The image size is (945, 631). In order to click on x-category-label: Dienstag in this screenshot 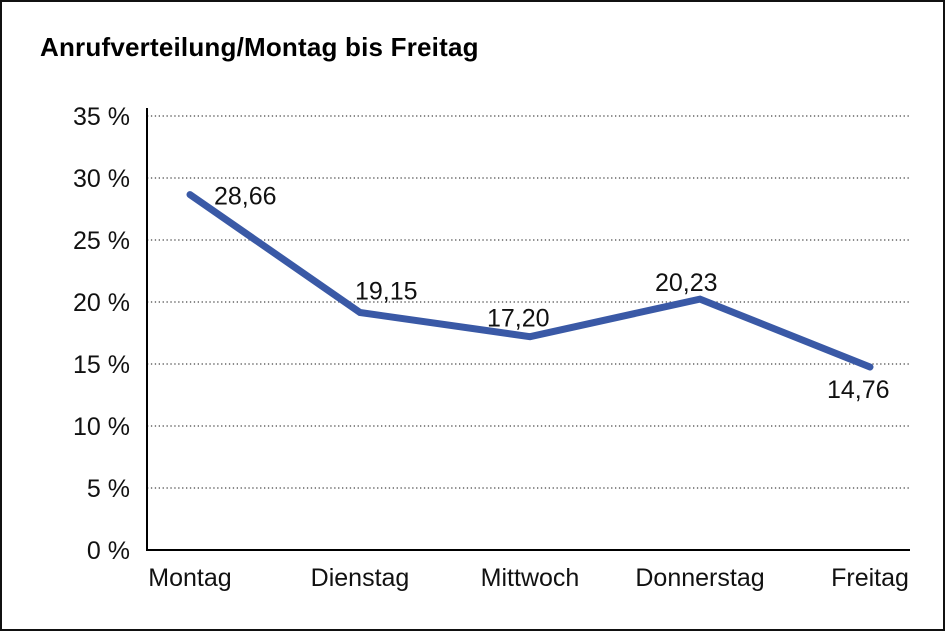, I will do `click(360, 578)`.